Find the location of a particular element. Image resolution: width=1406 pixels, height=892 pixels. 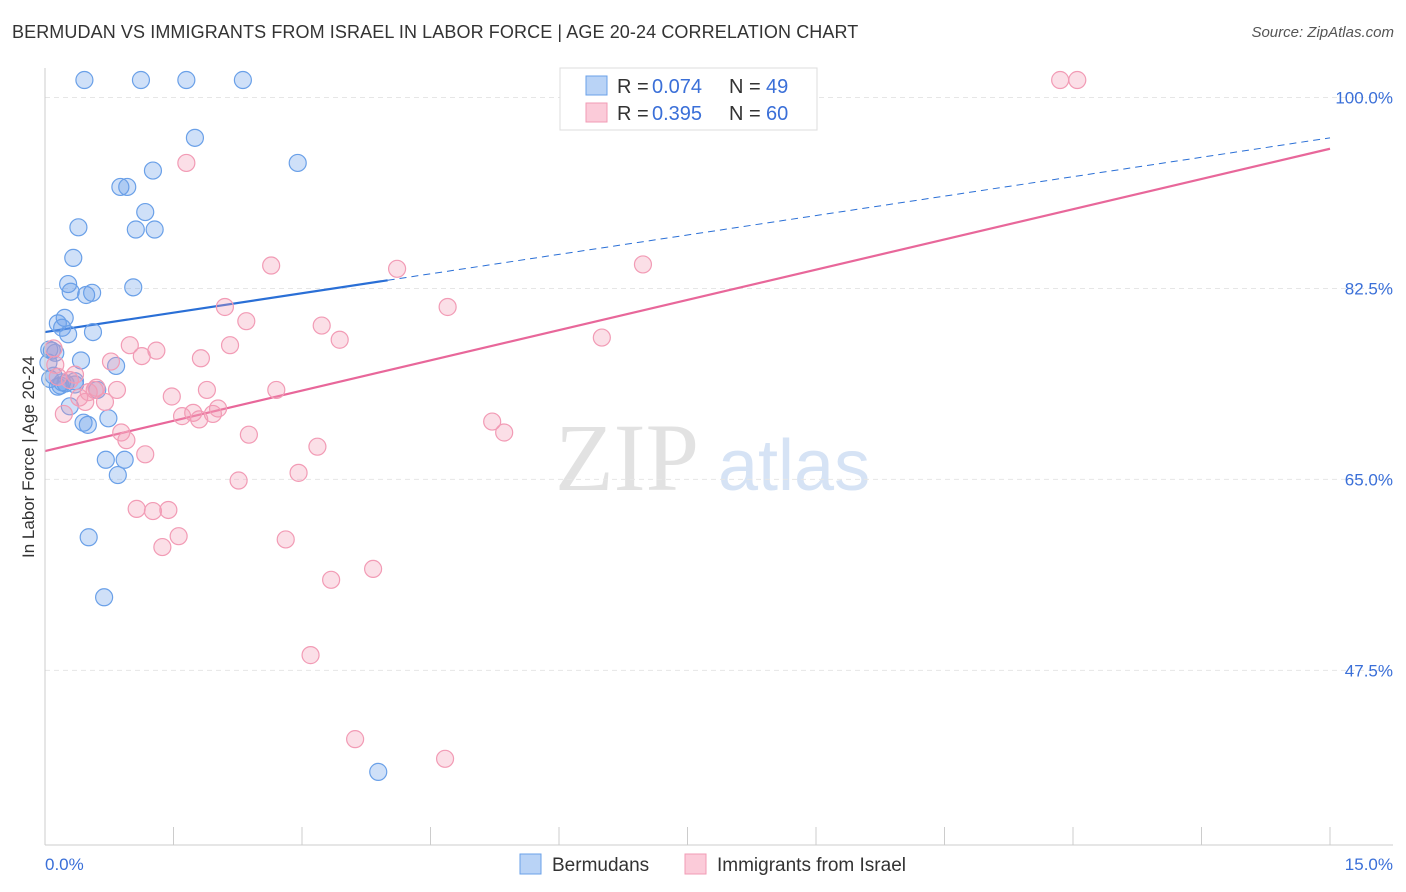

x-tick-label: 15.0% is located at coordinates (1369, 864).